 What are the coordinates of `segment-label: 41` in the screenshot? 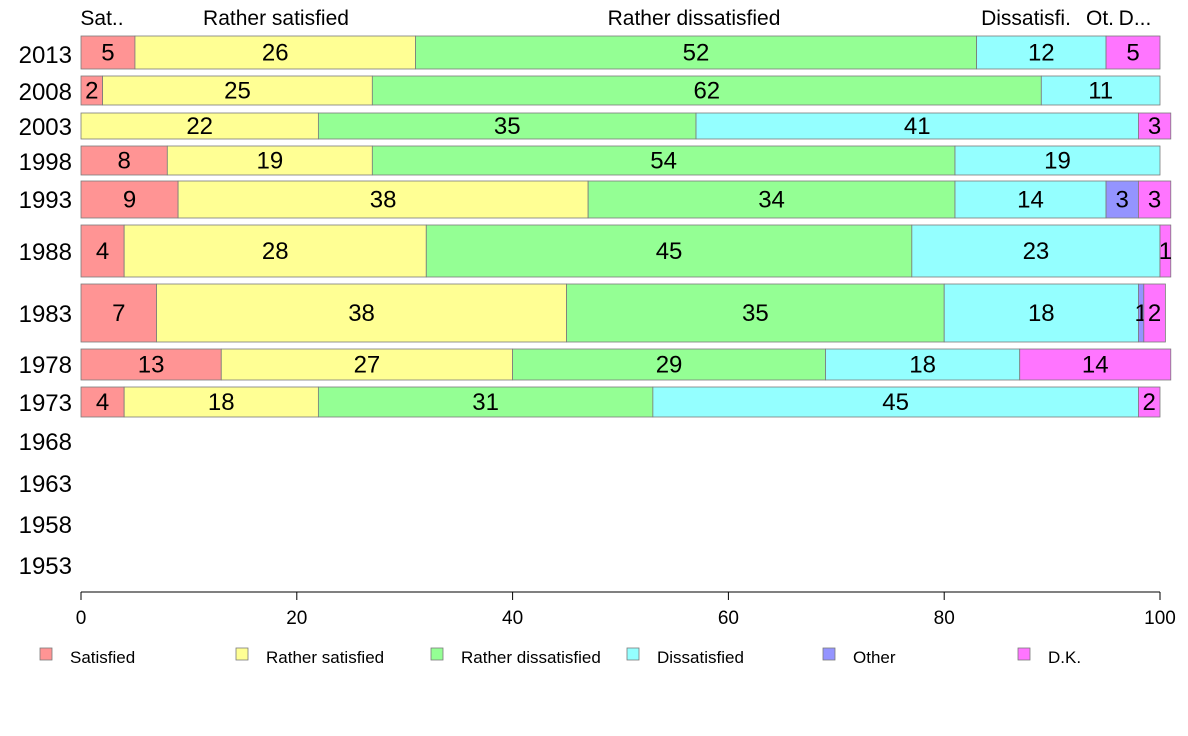 It's located at (917, 126).